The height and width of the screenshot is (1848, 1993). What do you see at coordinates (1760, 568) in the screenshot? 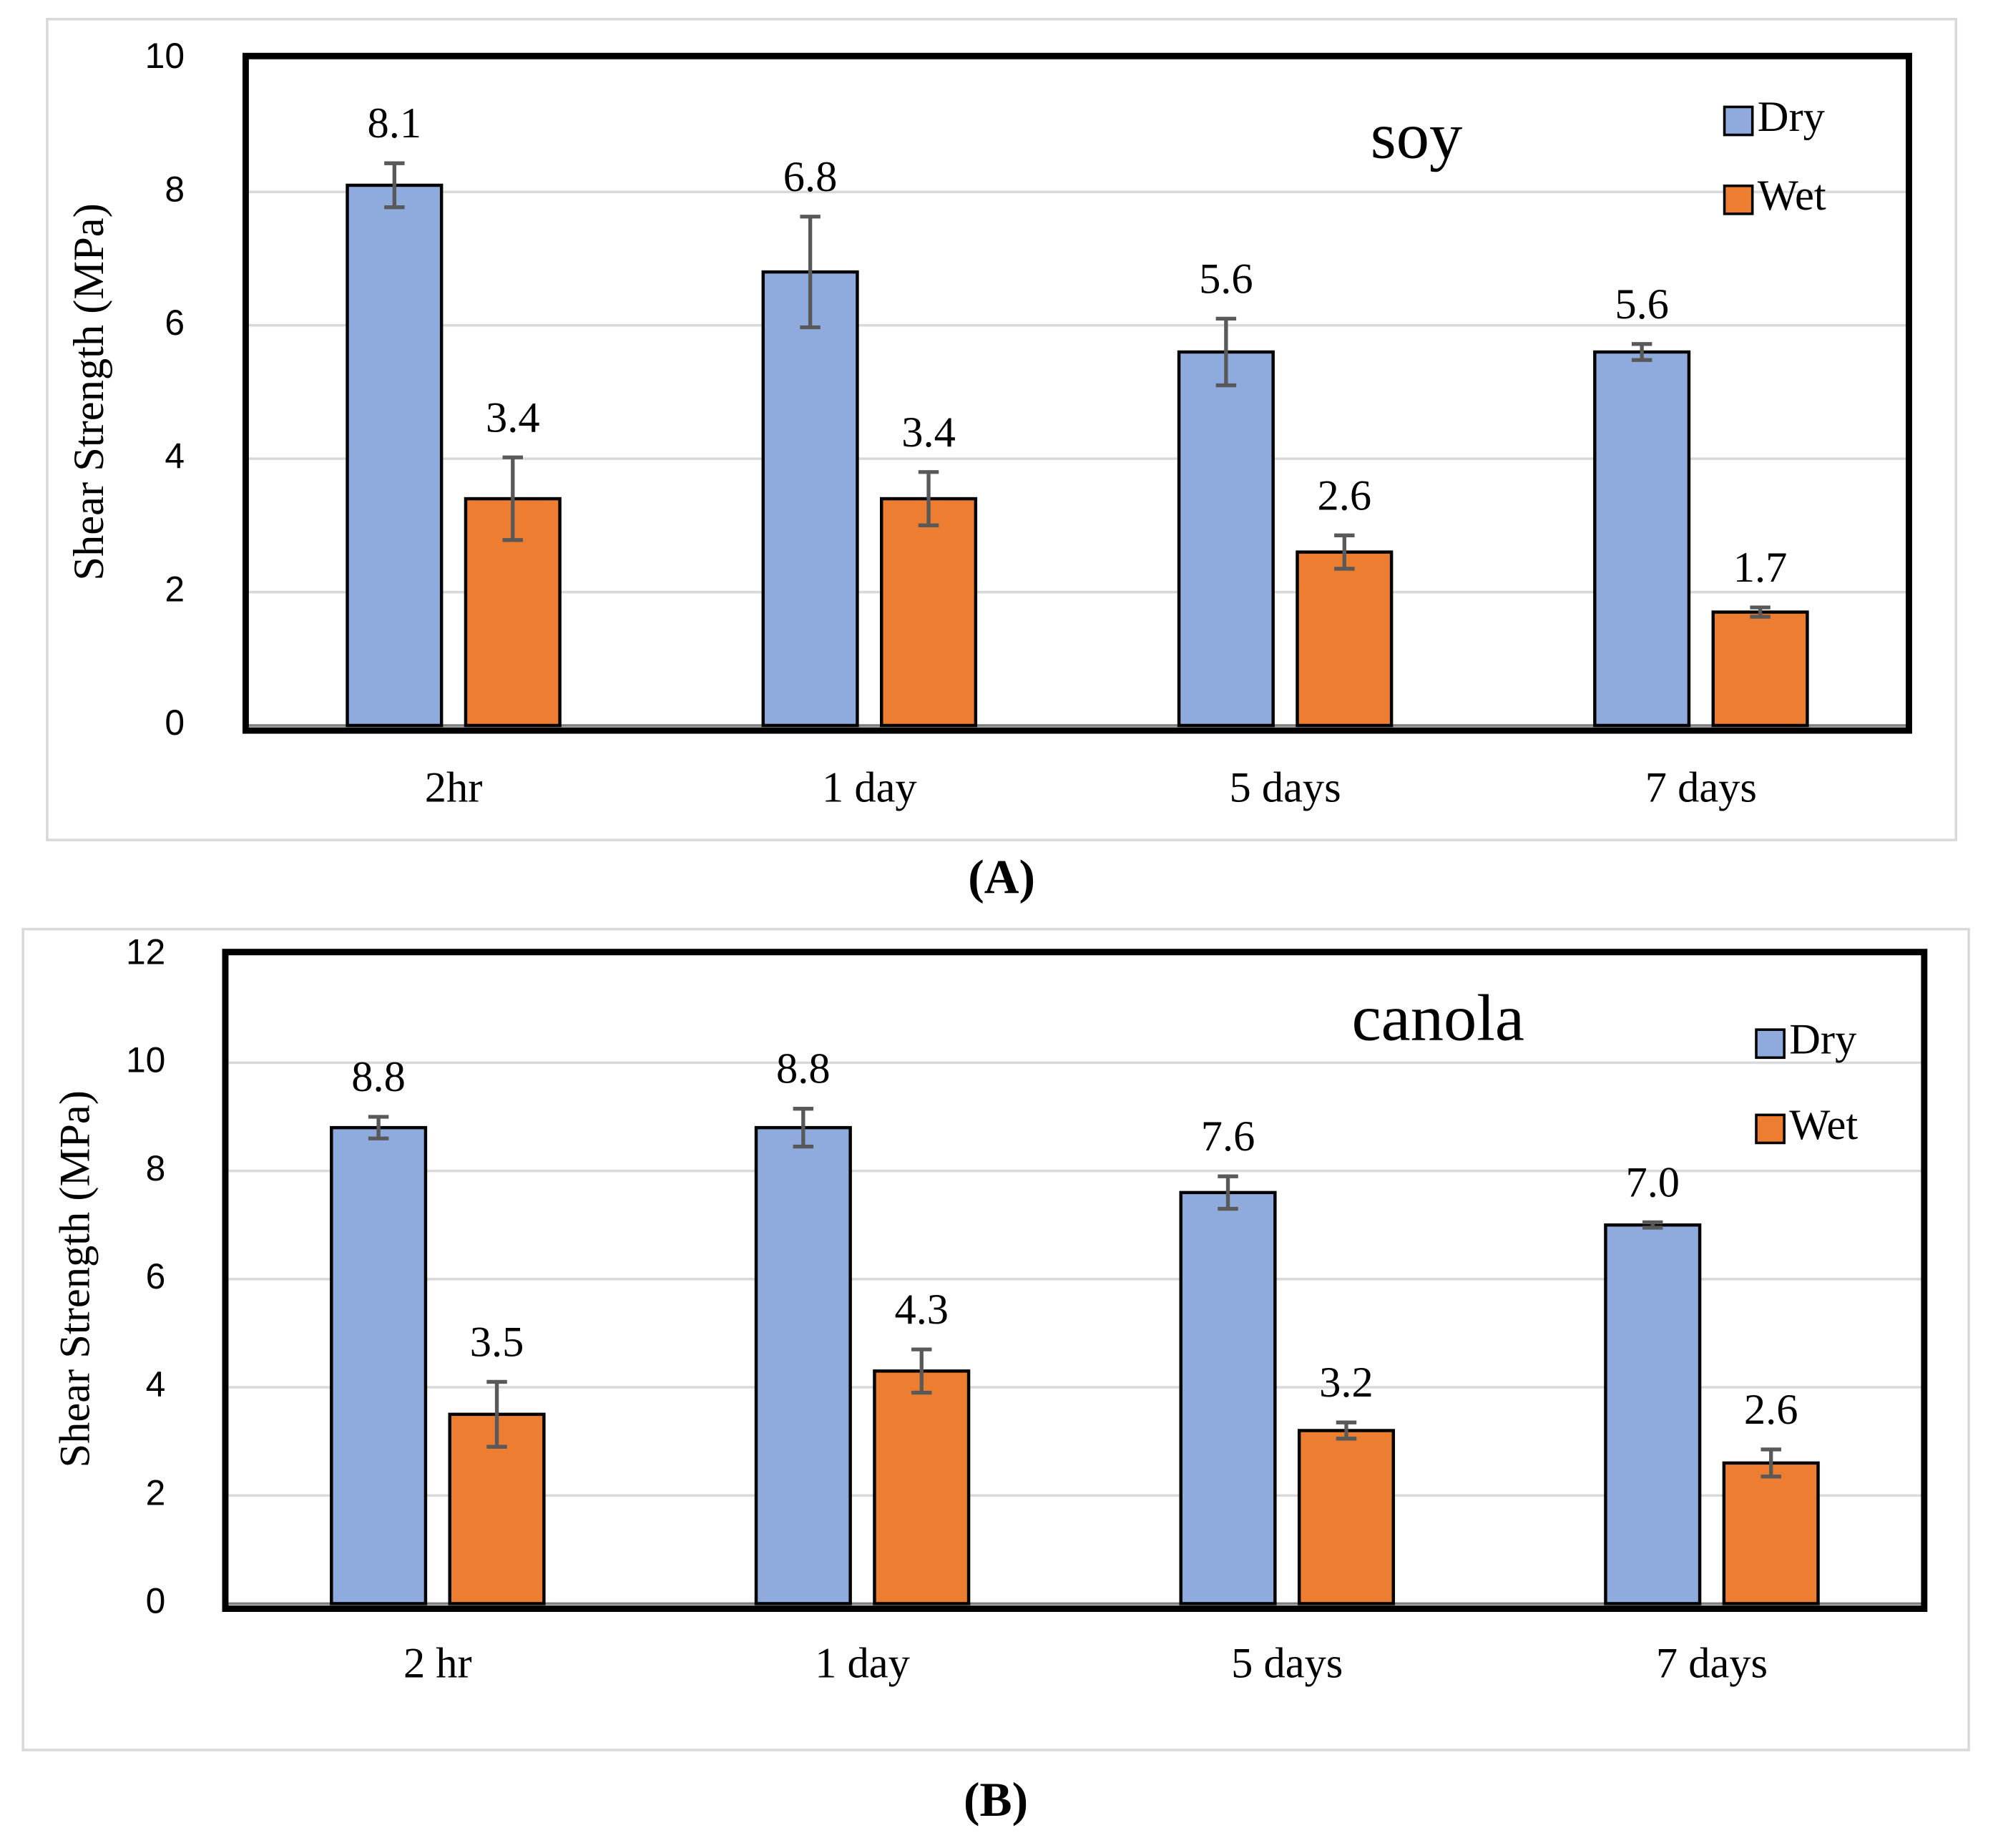
I see `data-label: 1.7` at bounding box center [1760, 568].